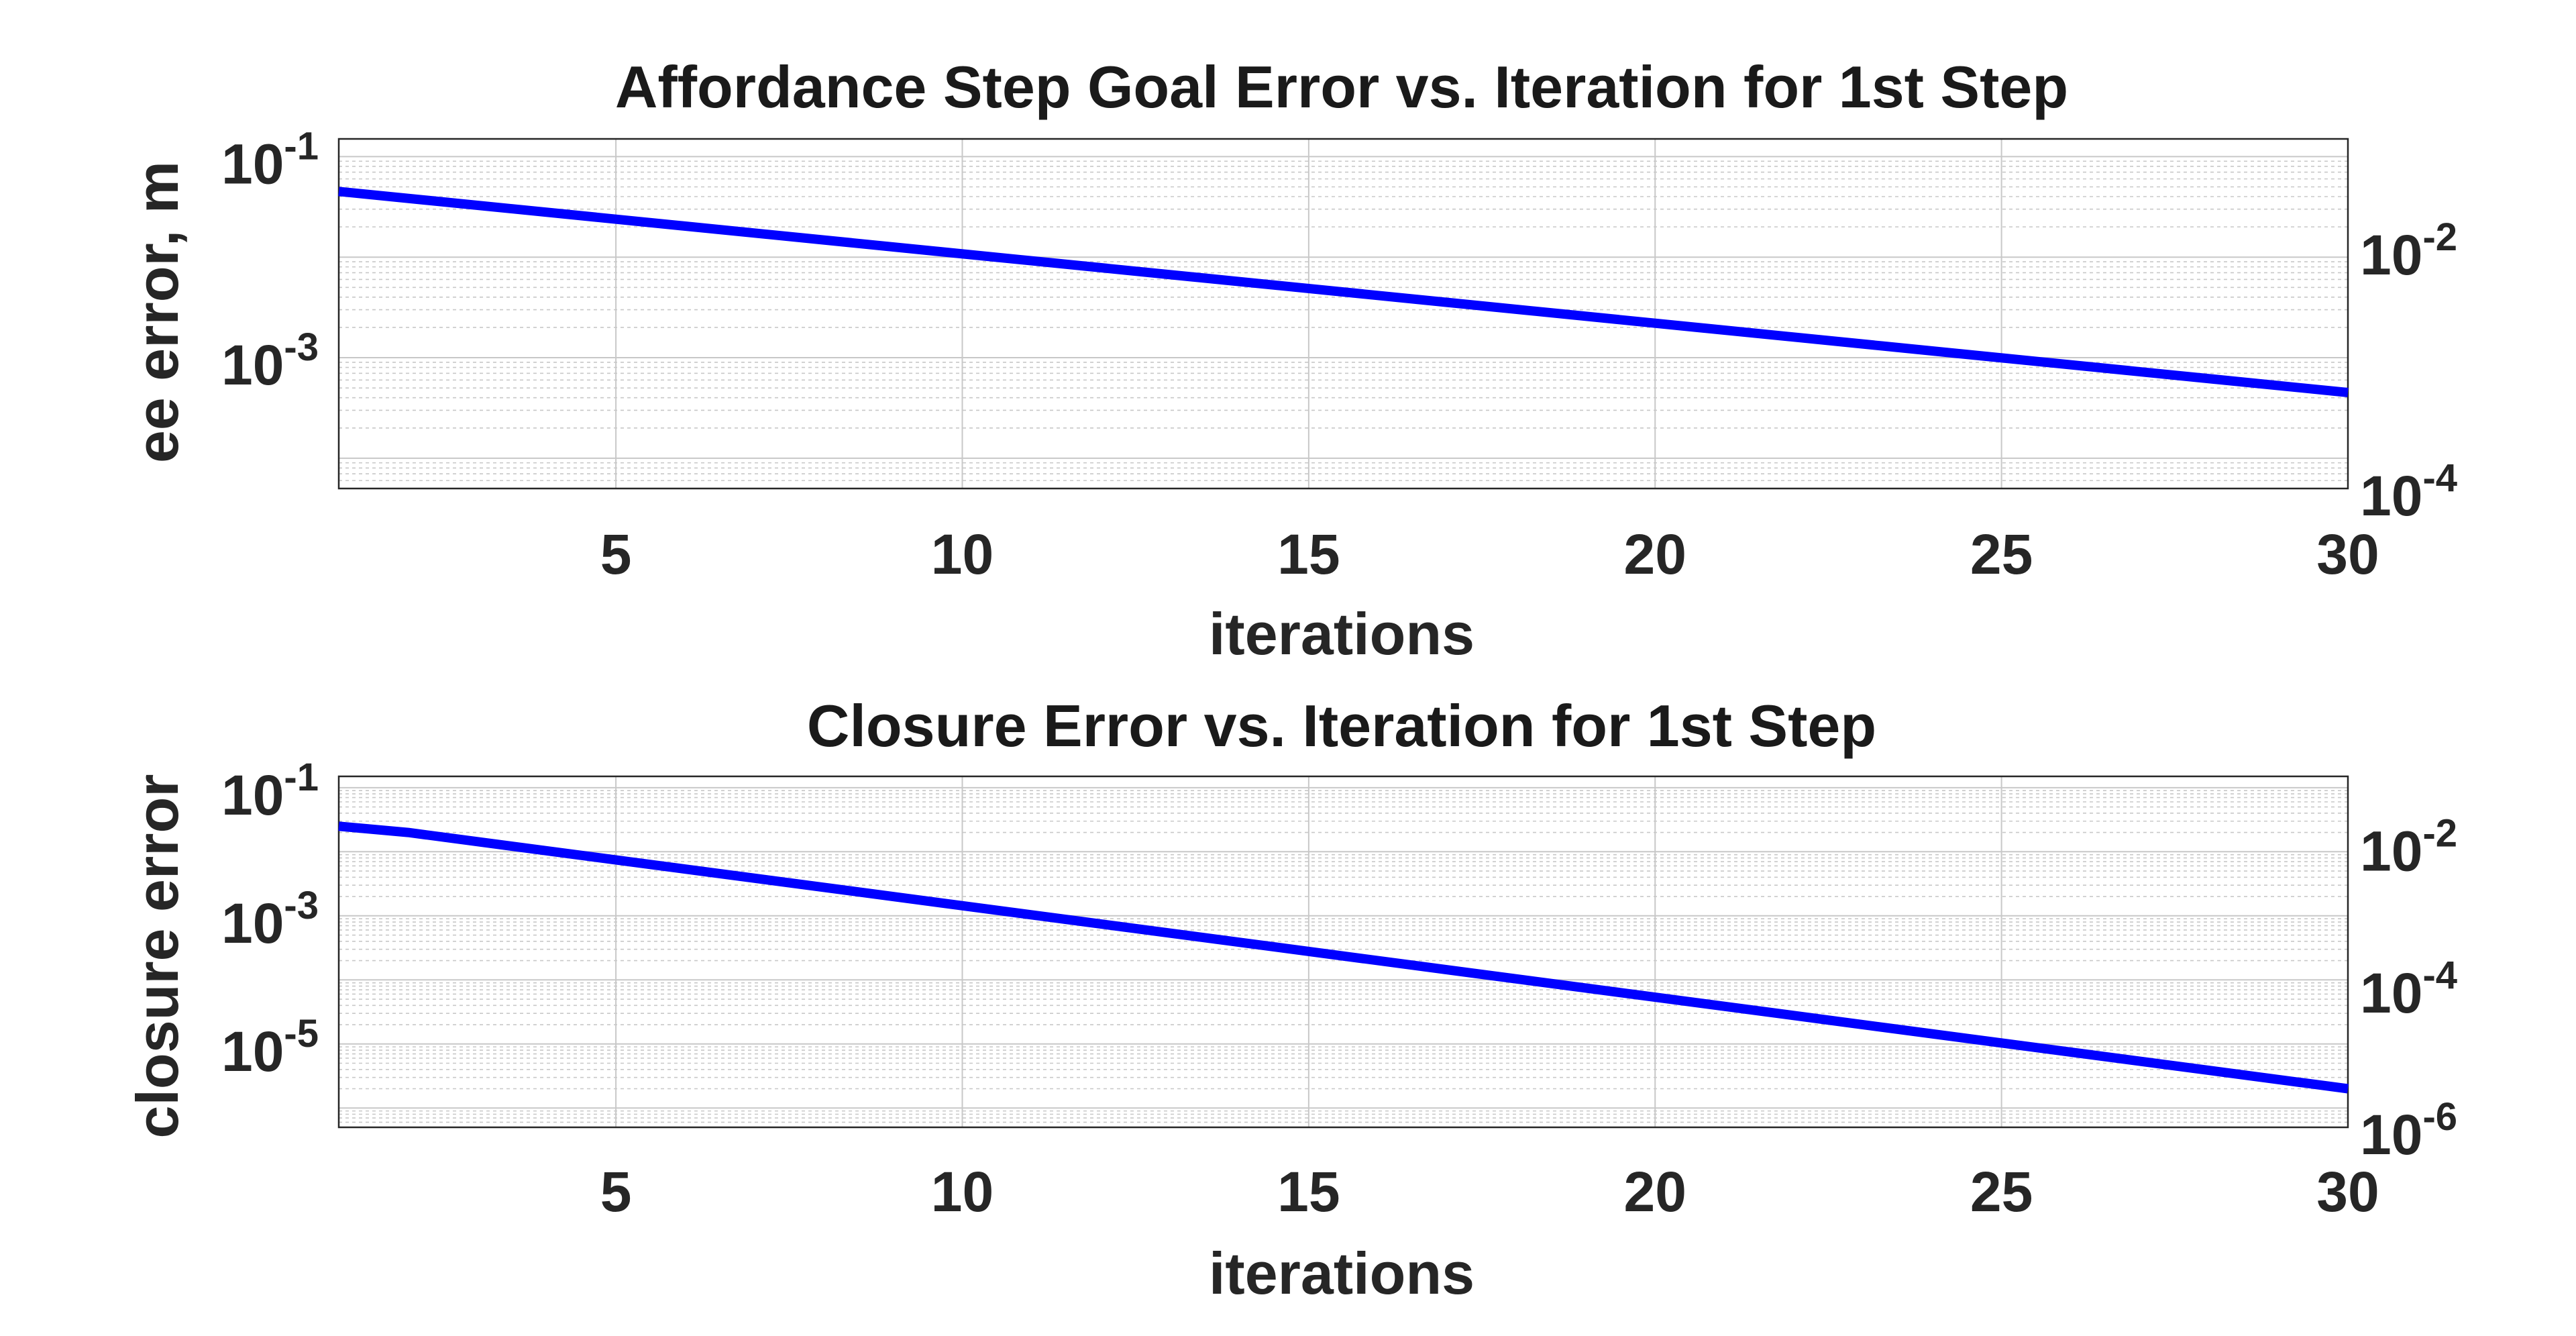  I want to click on y-axis-right-ticks: 10⁻² 10⁻⁴, so click(2408, 371).